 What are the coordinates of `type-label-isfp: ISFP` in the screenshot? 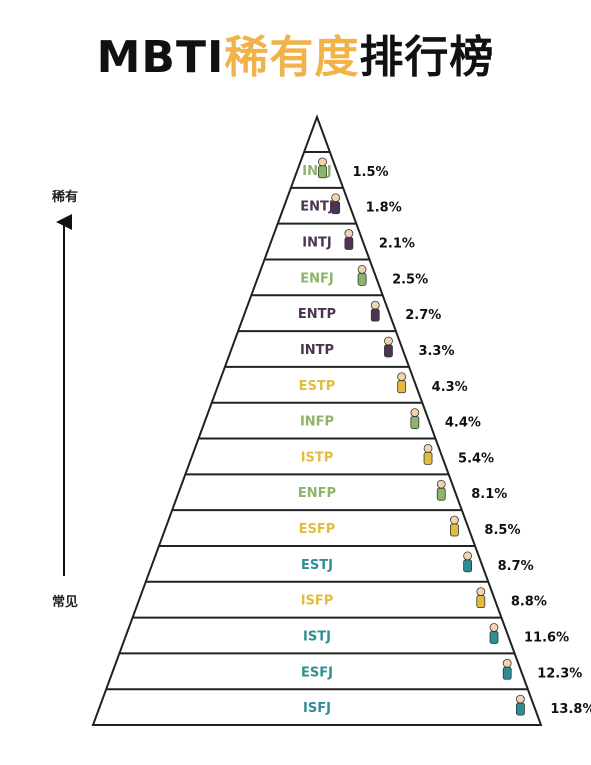 It's located at (317, 601).